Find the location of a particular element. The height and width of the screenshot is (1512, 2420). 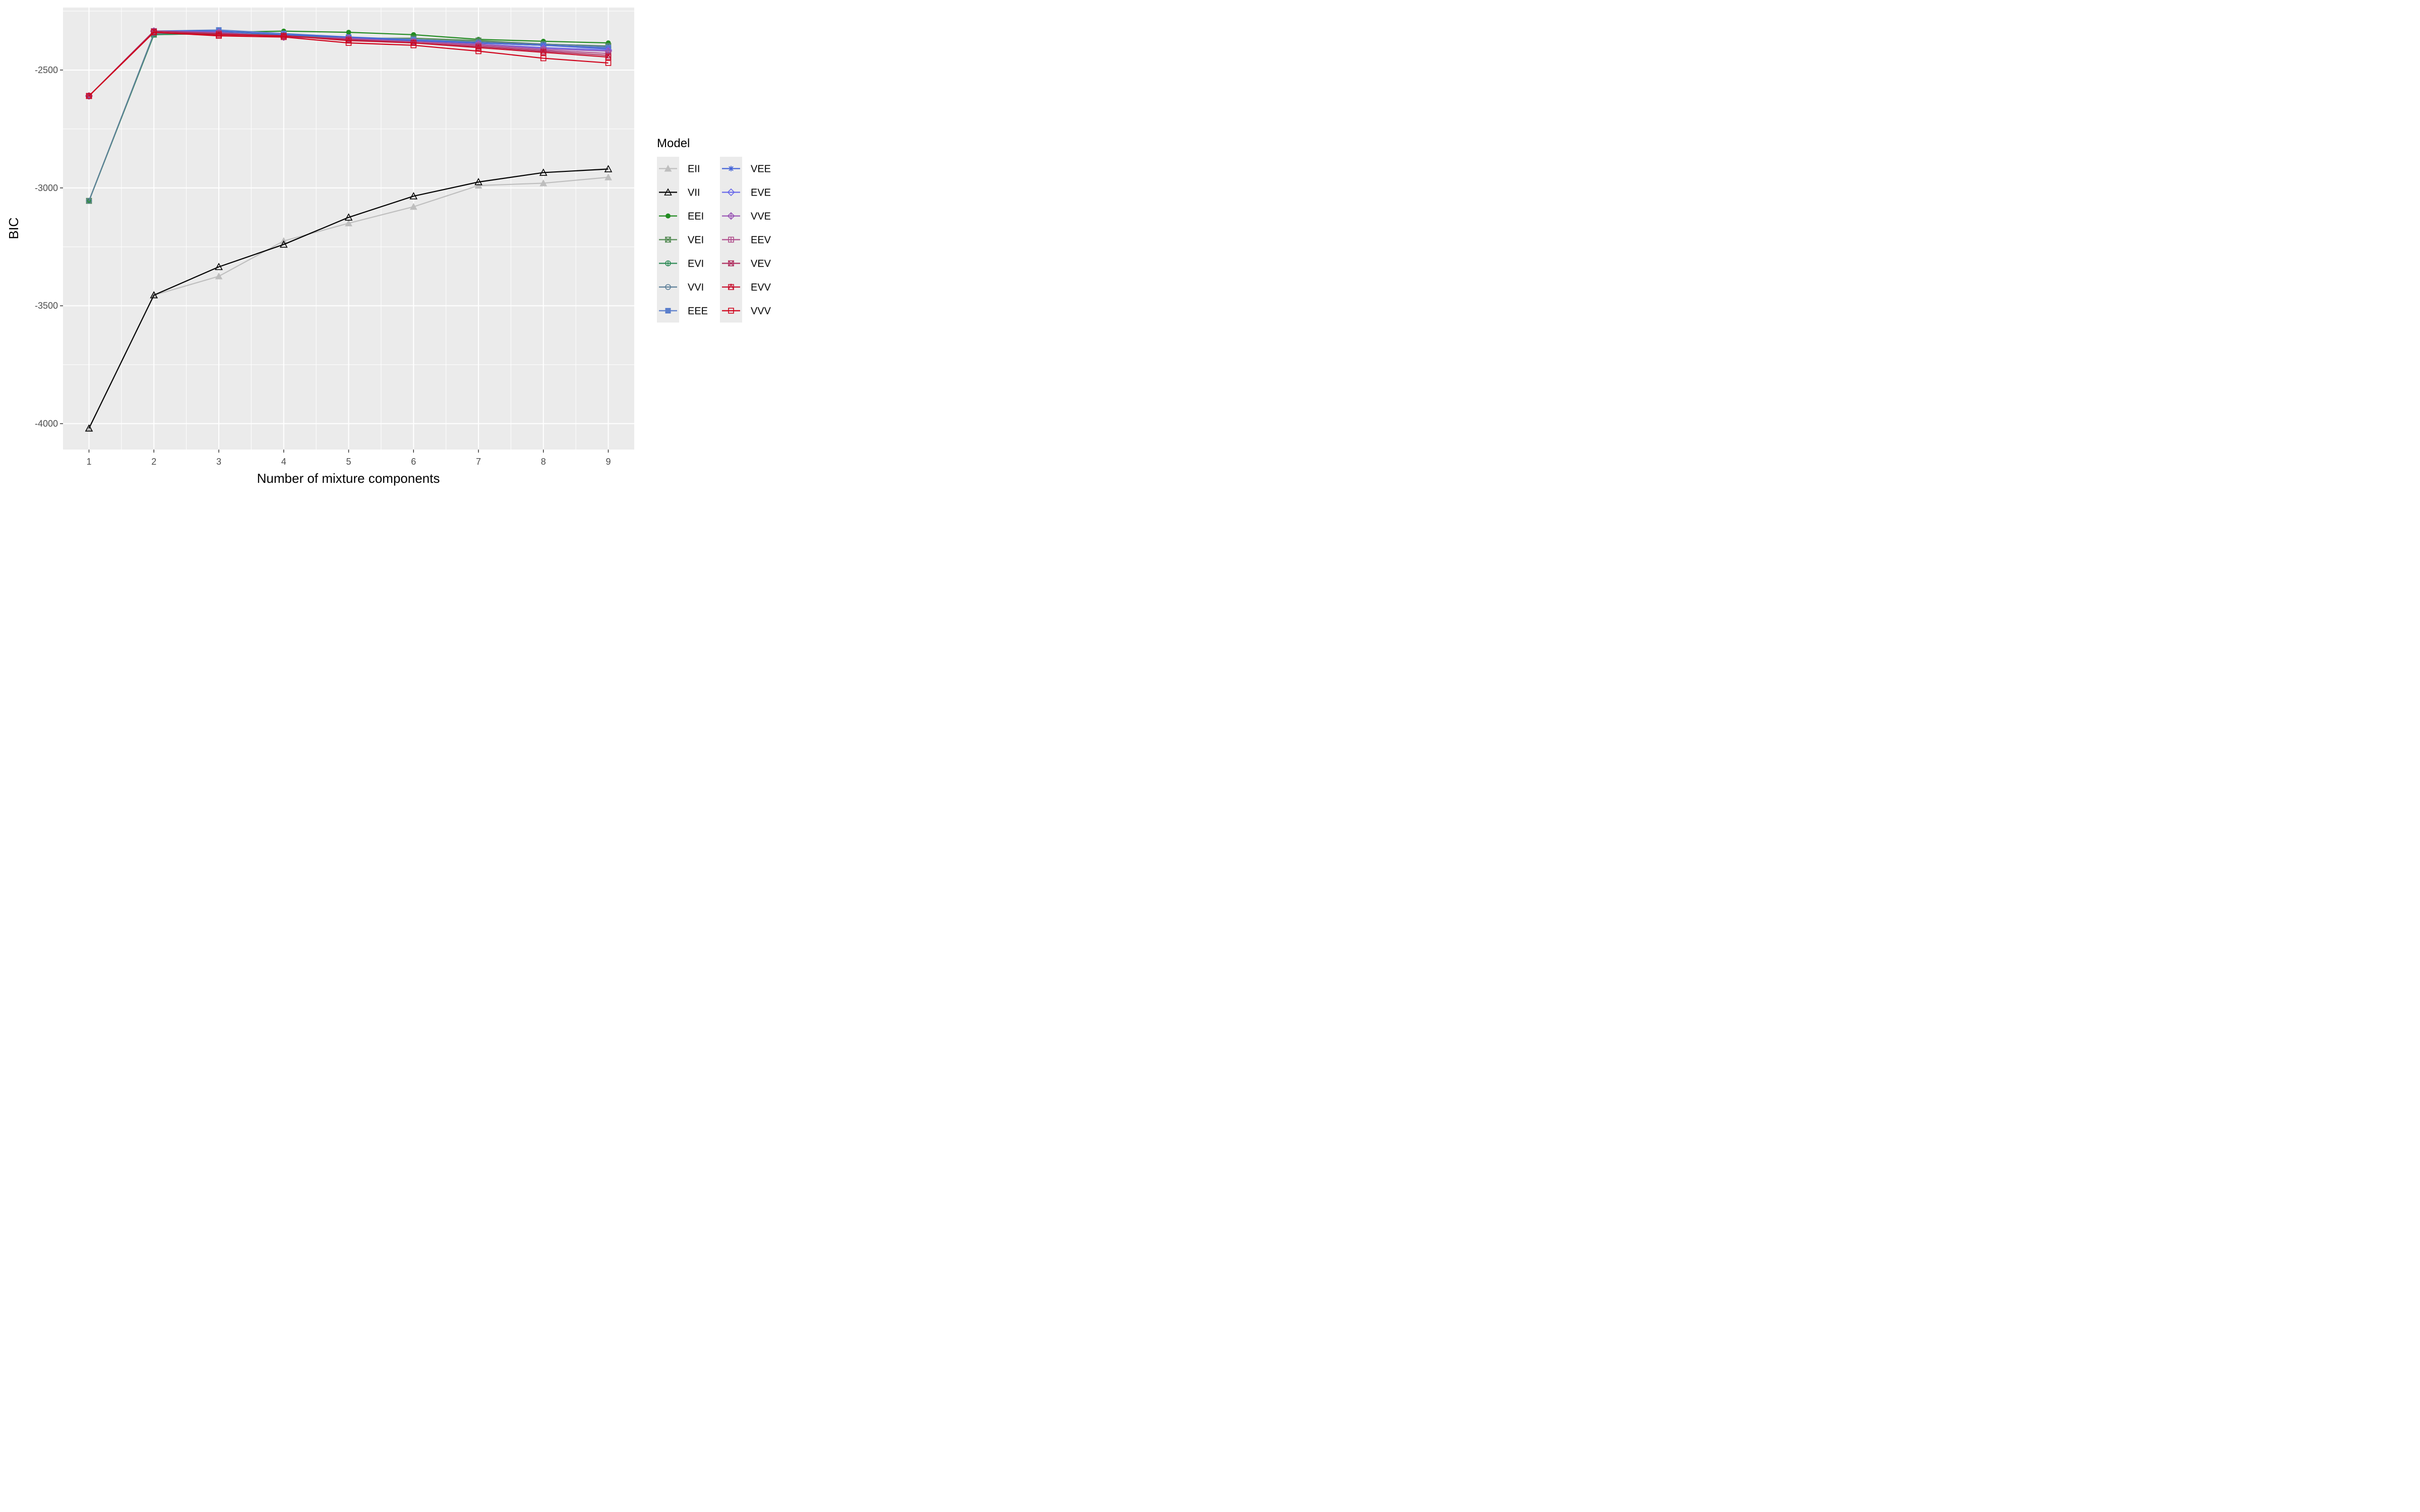

data-point-eei is located at coordinates (348, 32).